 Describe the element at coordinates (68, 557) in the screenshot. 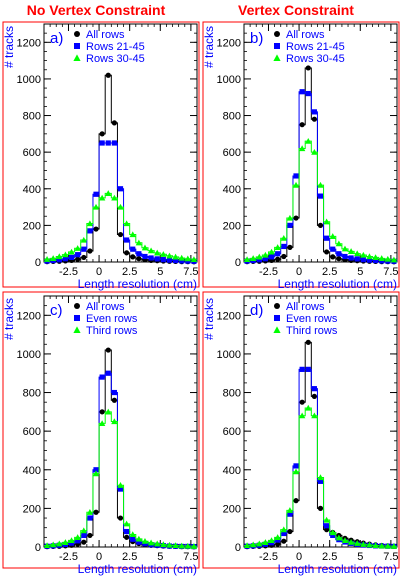

I see `x-tick-label: -2.5` at that location.